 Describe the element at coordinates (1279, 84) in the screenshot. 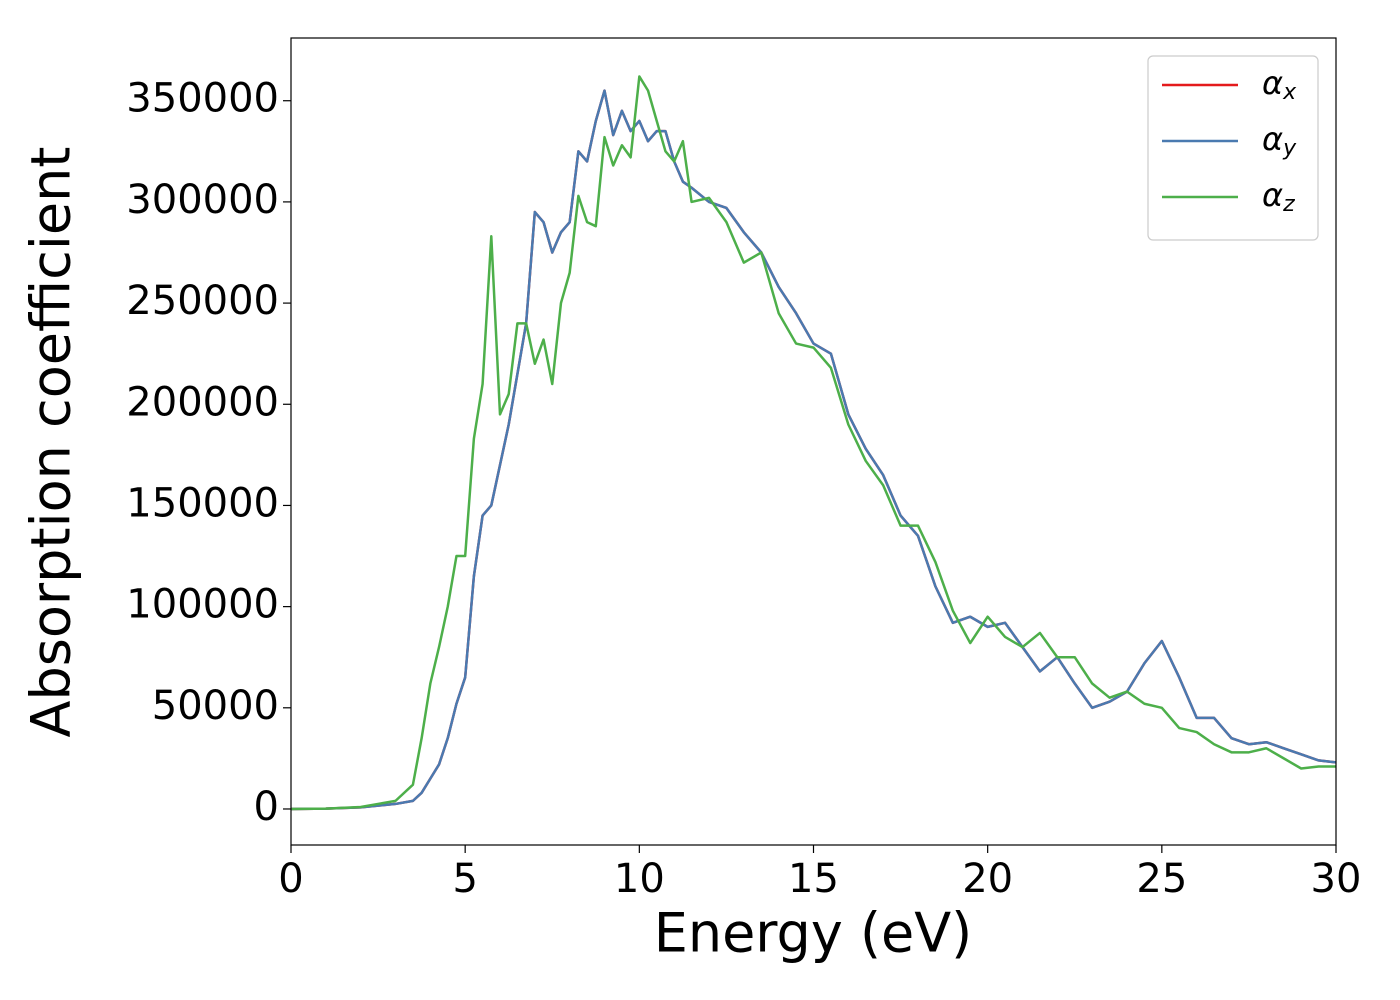

I see `legend-label: αx` at that location.